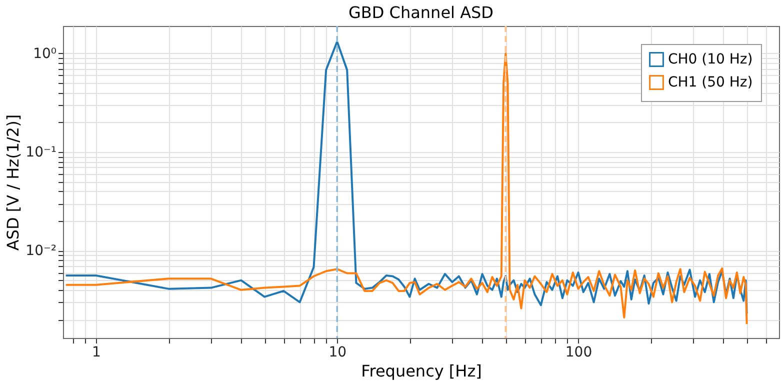 This screenshot has height=384, width=784. I want to click on x-tick-label: 100, so click(578, 352).